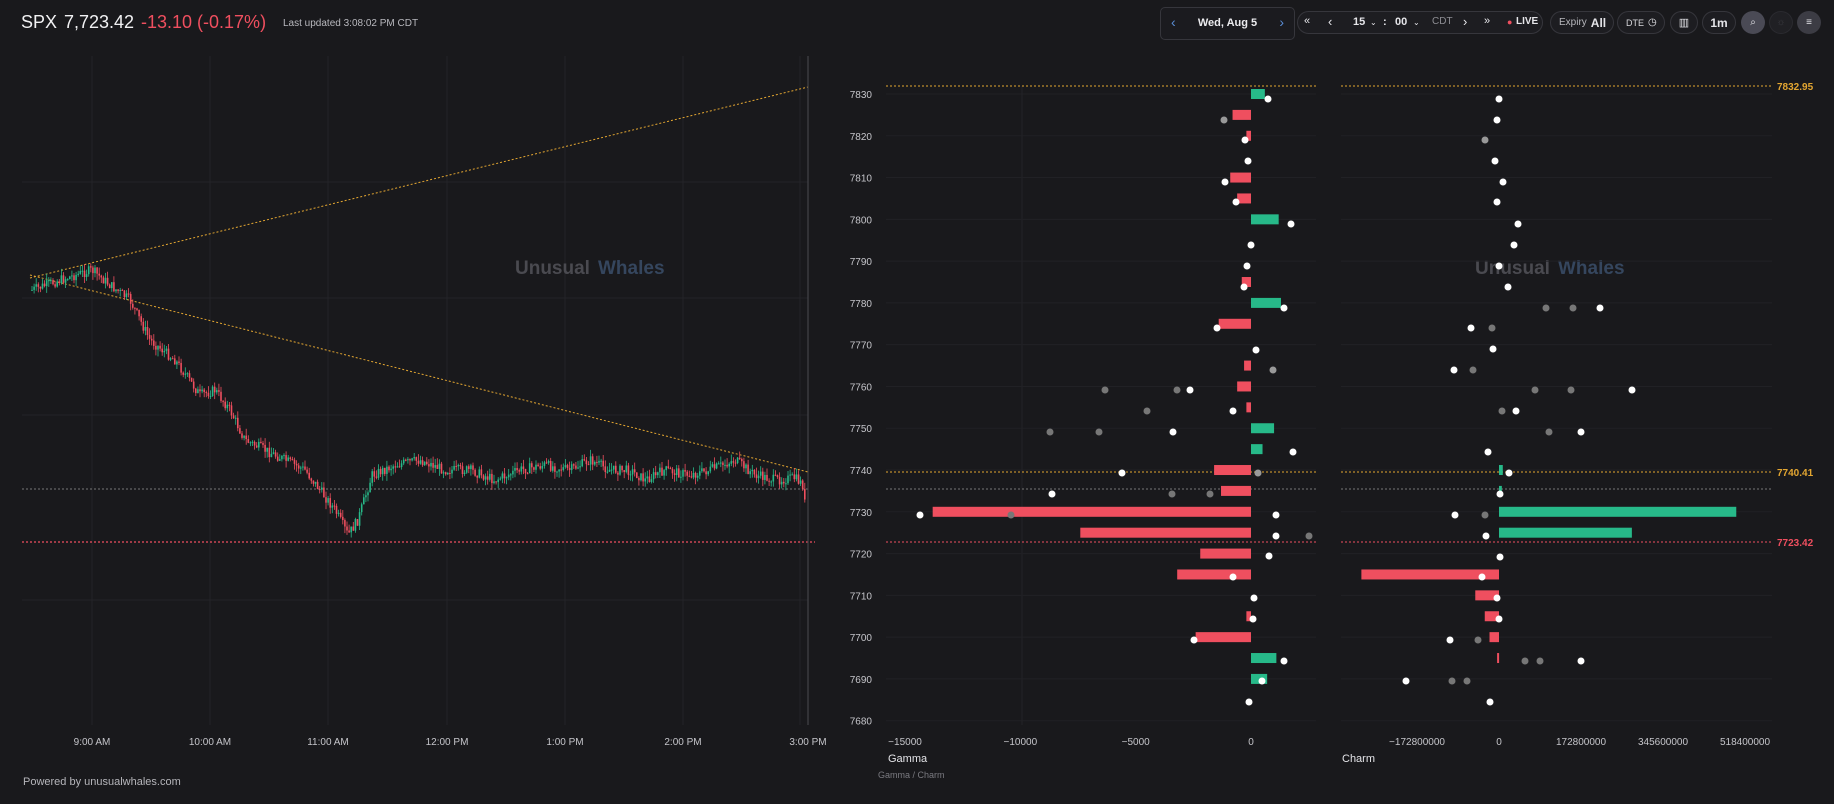 This screenshot has height=804, width=1834. I want to click on strike-label: 7720, so click(861, 555).